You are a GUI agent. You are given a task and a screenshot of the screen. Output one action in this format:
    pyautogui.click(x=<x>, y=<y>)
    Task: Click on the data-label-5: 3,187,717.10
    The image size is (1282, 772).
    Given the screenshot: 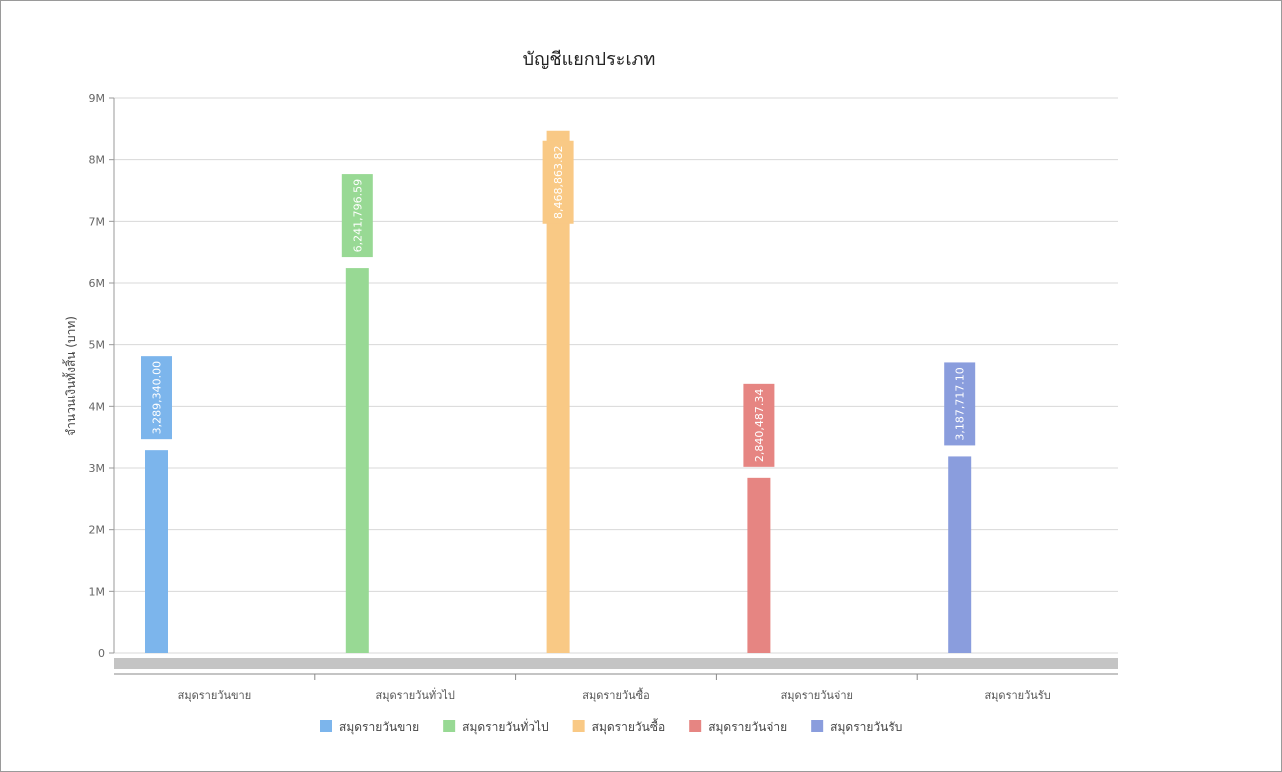 What is the action you would take?
    pyautogui.click(x=960, y=403)
    